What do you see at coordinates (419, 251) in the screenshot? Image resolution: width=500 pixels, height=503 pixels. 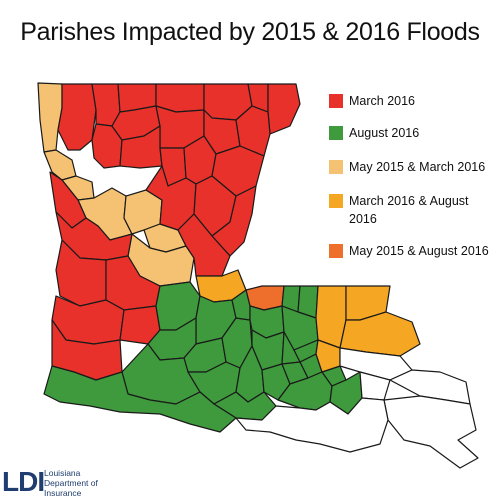 I see `legend-label: May 2015 & August 2016` at bounding box center [419, 251].